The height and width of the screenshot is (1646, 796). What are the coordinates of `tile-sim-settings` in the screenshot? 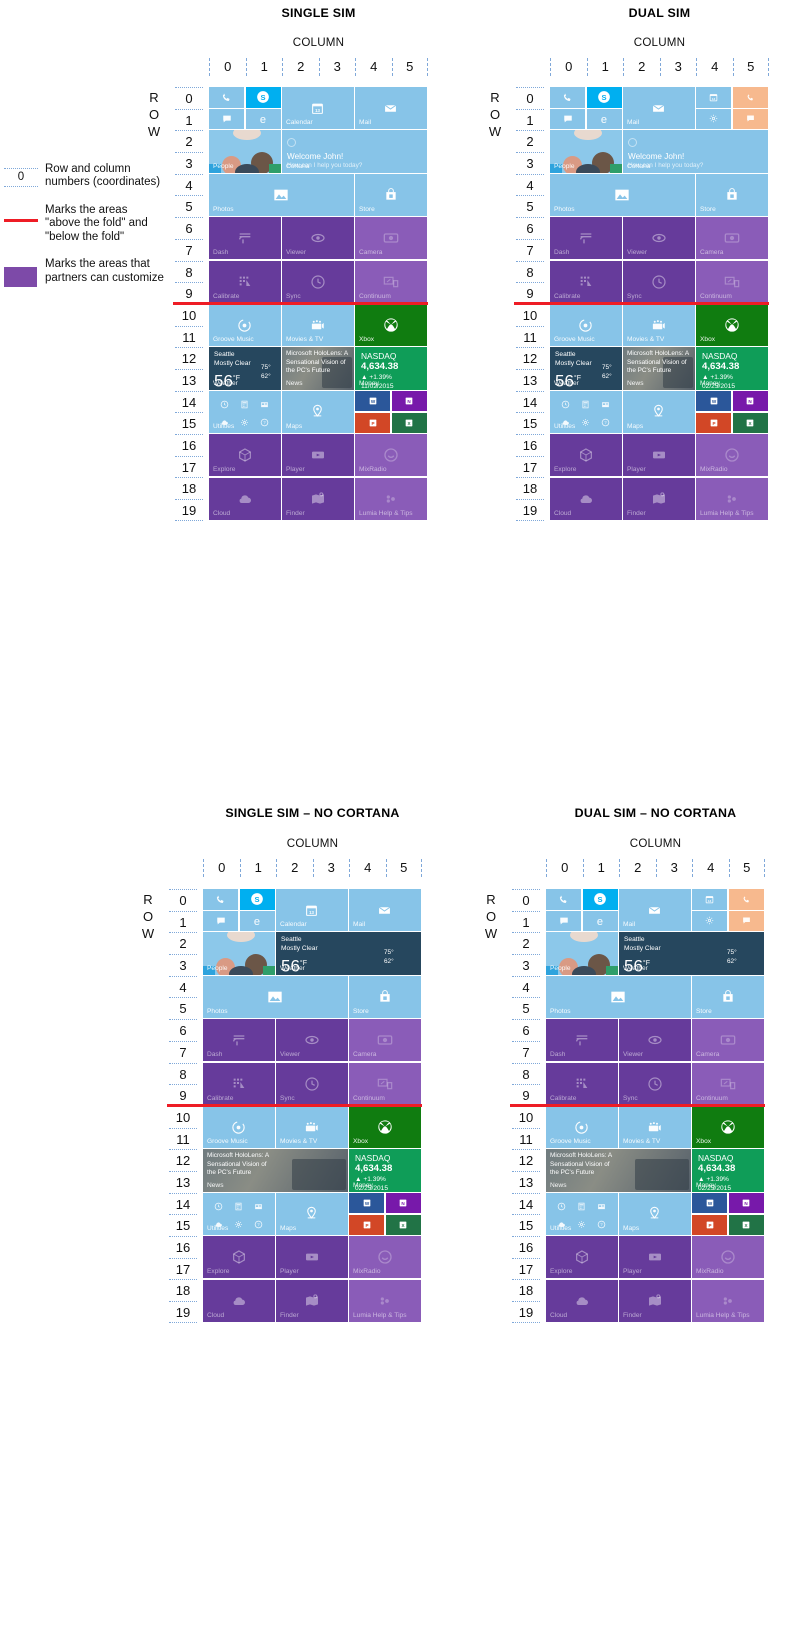 It's located at (710, 921).